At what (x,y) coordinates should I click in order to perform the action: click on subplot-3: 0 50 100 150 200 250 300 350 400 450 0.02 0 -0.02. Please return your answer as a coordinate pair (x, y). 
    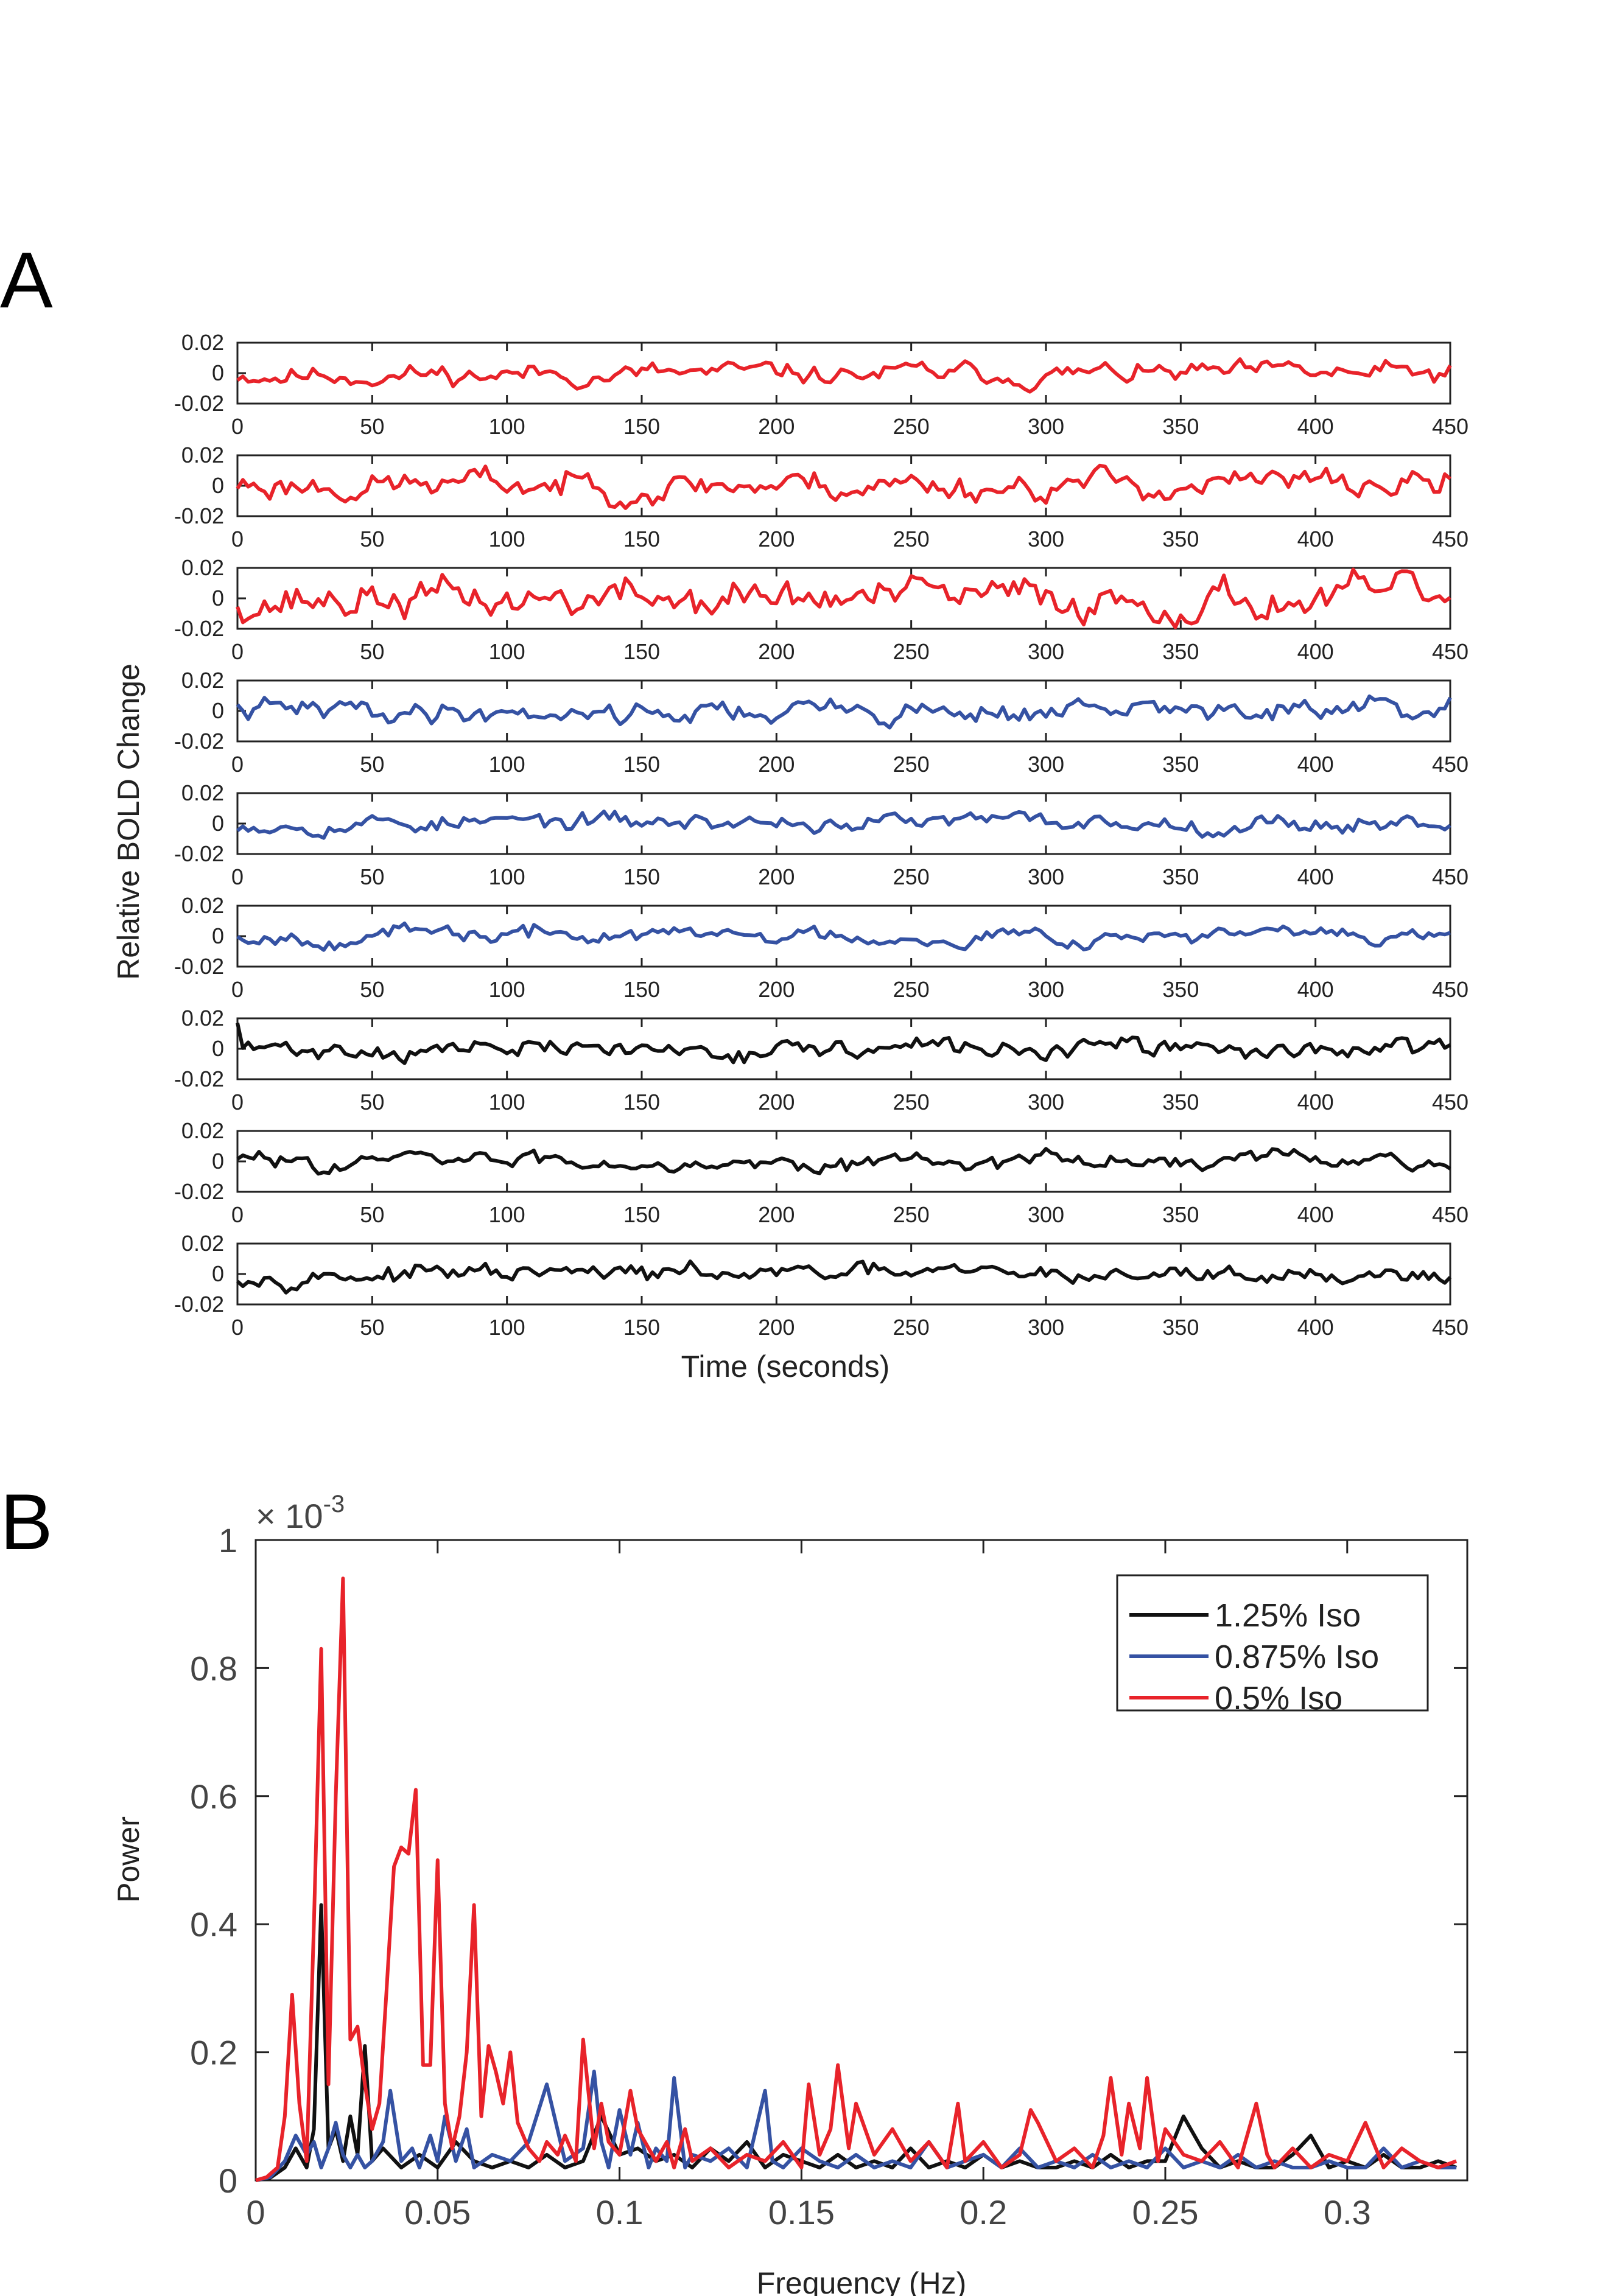
    Looking at the image, I should click on (821, 609).